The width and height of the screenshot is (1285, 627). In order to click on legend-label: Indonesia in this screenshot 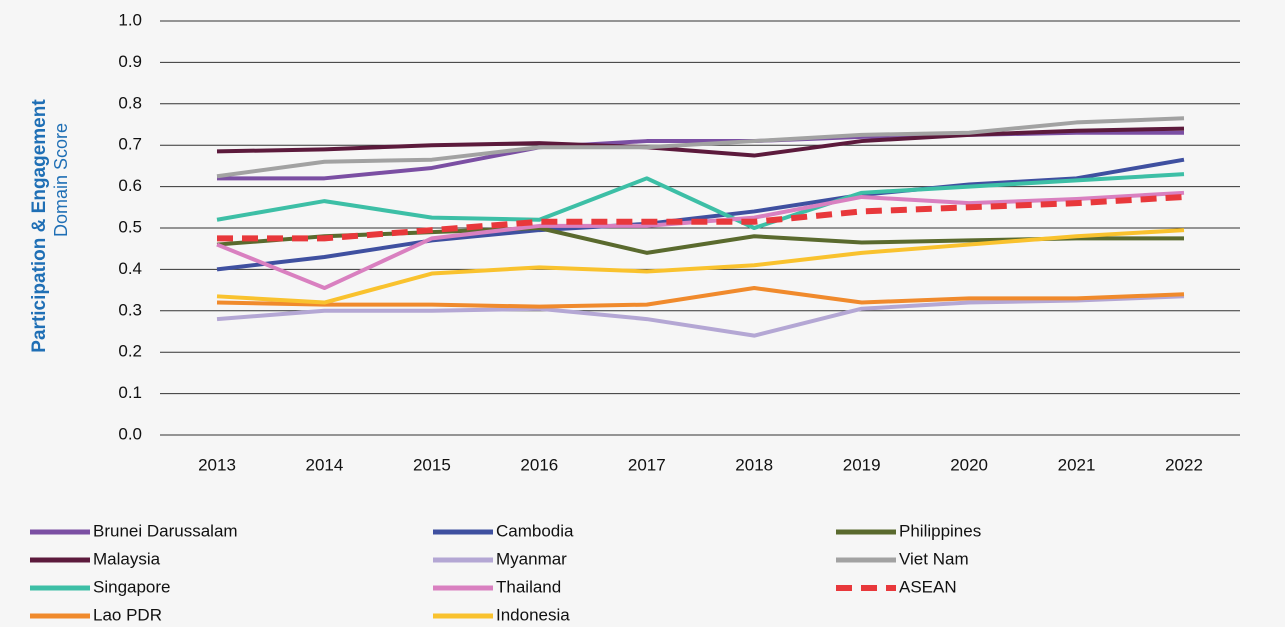, I will do `click(533, 614)`.